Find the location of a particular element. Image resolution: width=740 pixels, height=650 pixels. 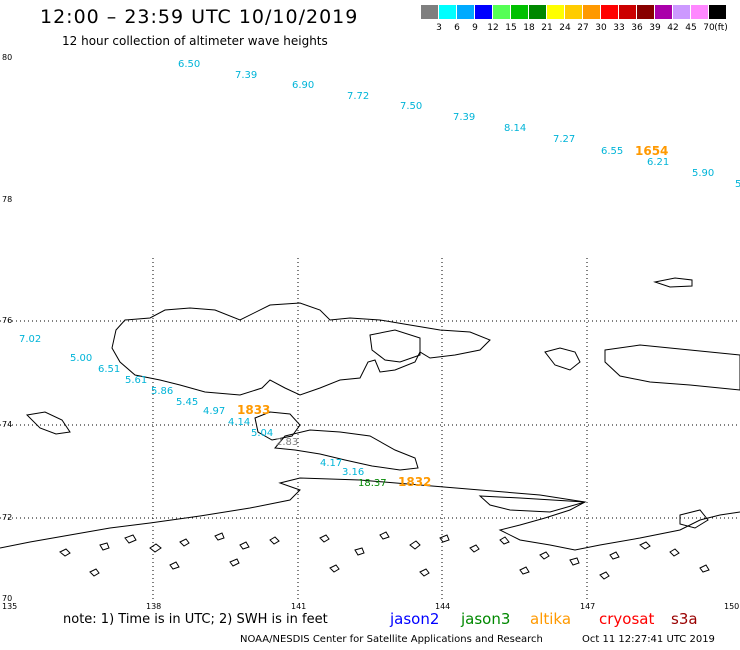

legend-label: 70 is located at coordinates (709, 28).